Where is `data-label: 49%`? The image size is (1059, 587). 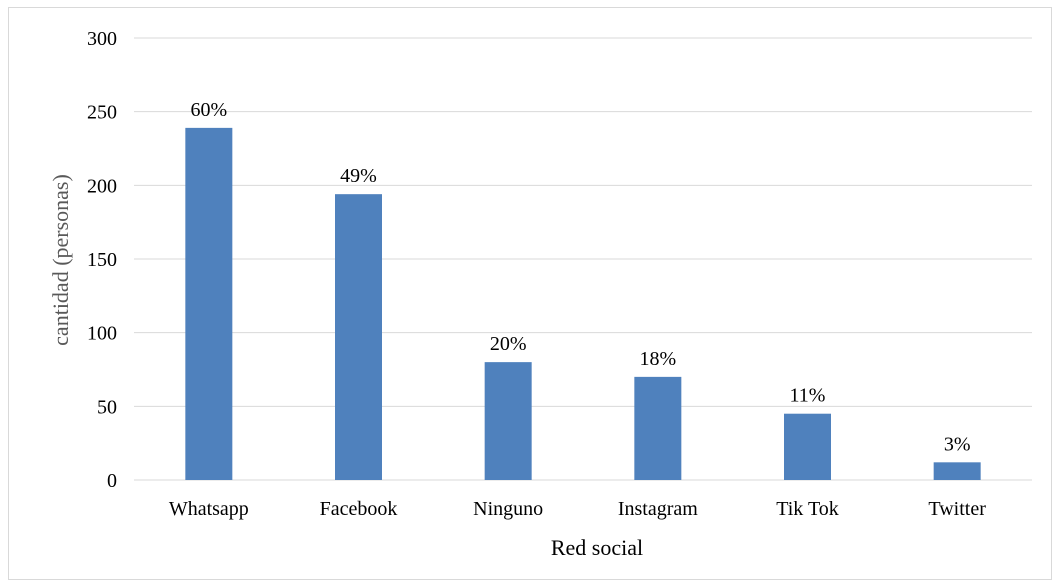
data-label: 49% is located at coordinates (358, 176).